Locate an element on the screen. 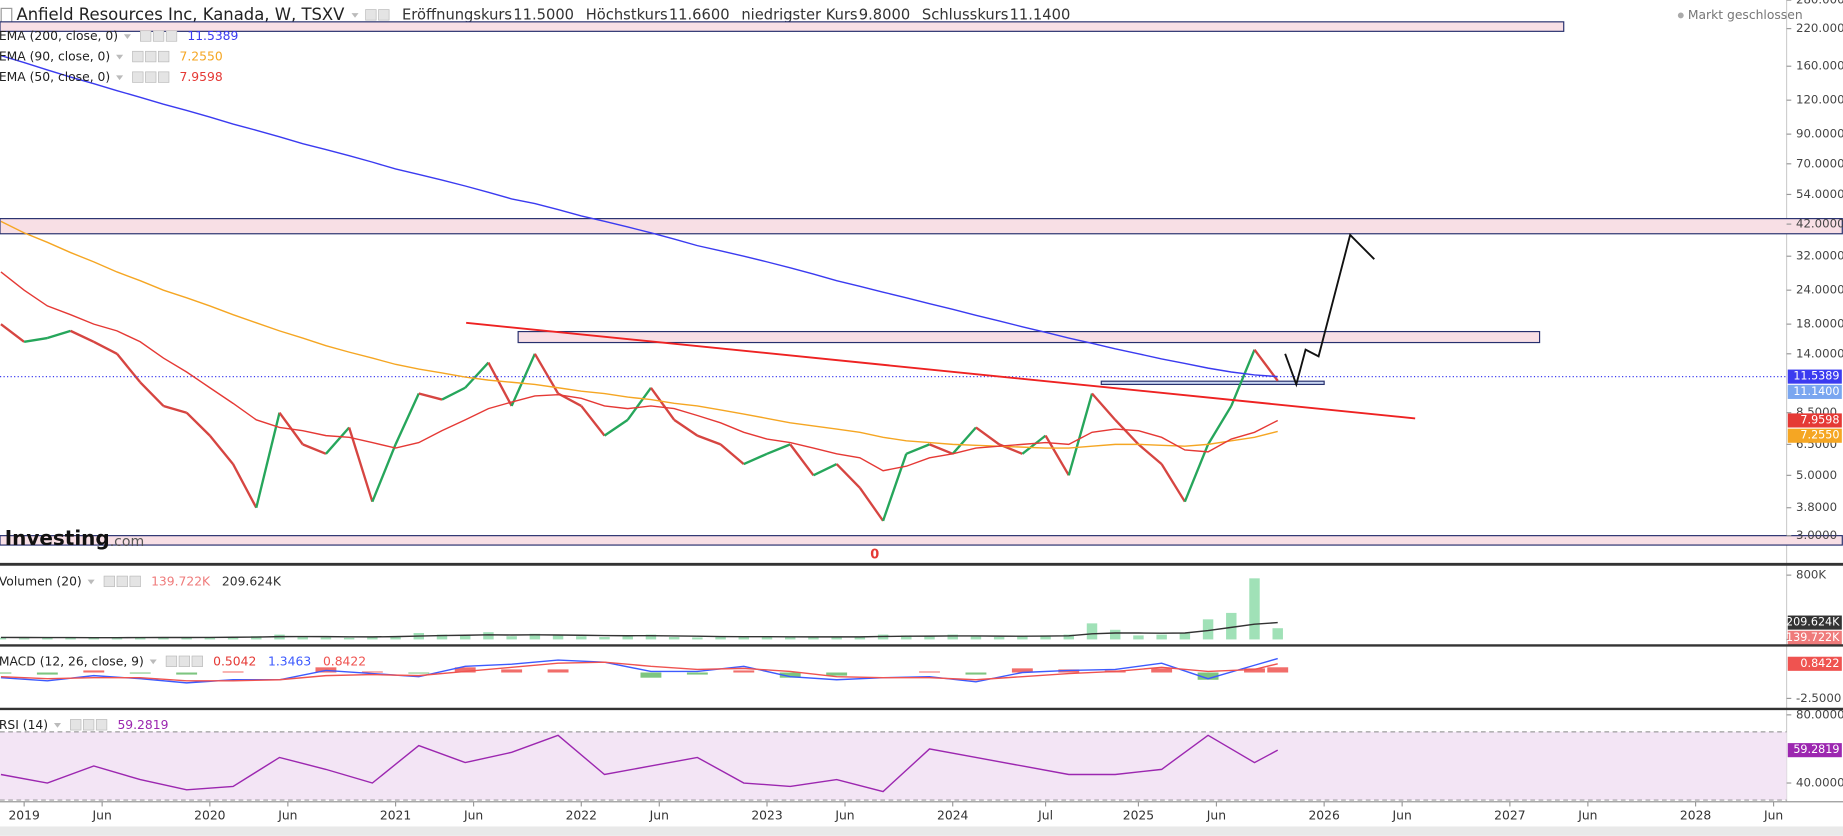 The image size is (1843, 836). x-tick-label: 2019 is located at coordinates (23, 815).